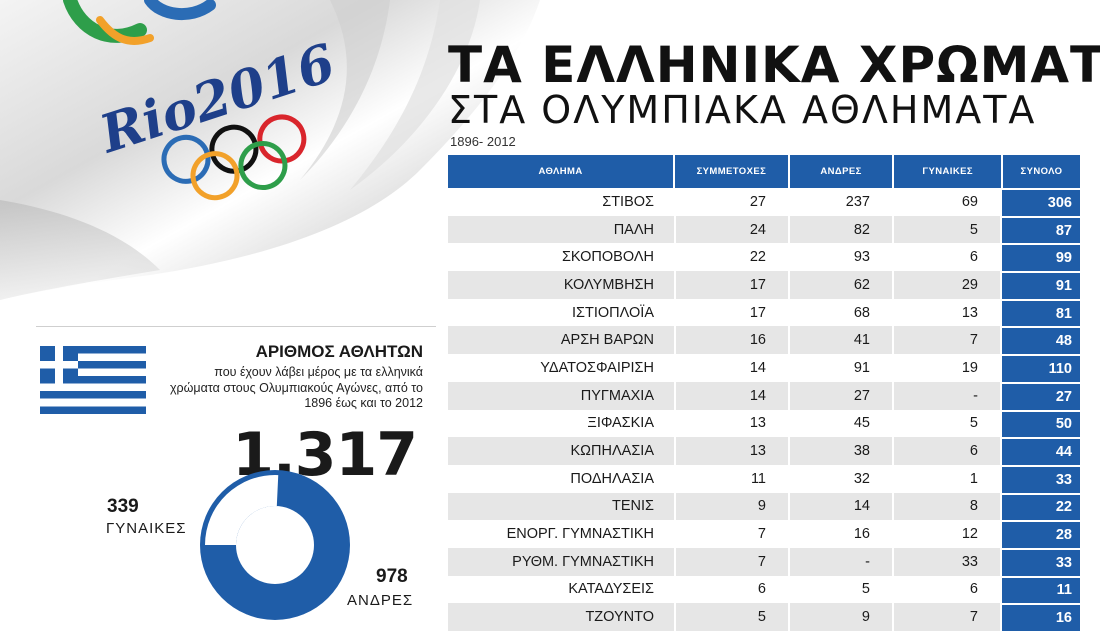 The image size is (1100, 641). Describe the element at coordinates (562, 589) in the screenshot. I see `cell-sport: ΚΑΤΑΔΥΣΕΙΣ` at that location.